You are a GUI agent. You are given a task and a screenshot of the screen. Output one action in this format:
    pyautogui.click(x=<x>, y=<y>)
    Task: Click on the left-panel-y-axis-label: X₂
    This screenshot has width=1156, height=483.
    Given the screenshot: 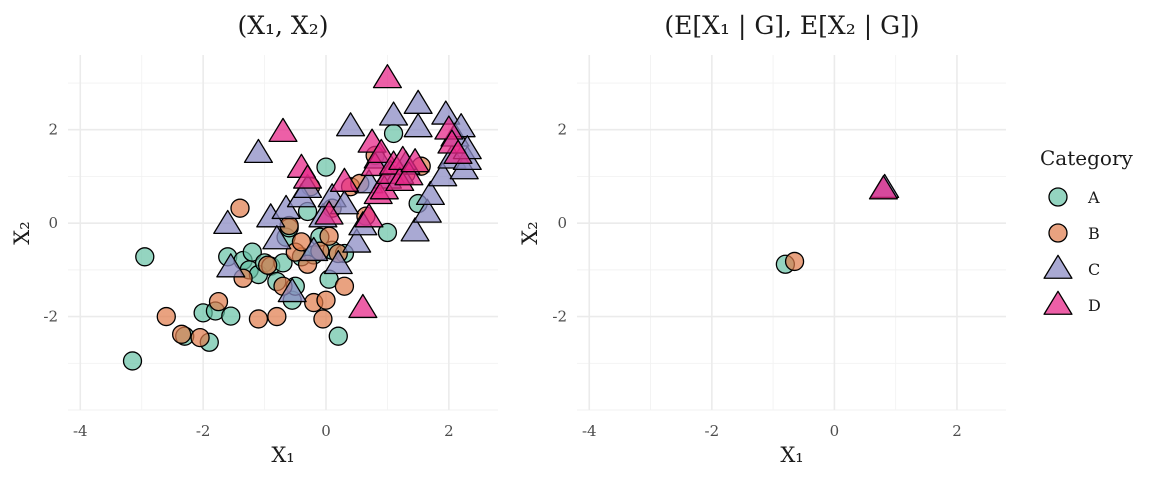 What is the action you would take?
    pyautogui.click(x=22, y=232)
    